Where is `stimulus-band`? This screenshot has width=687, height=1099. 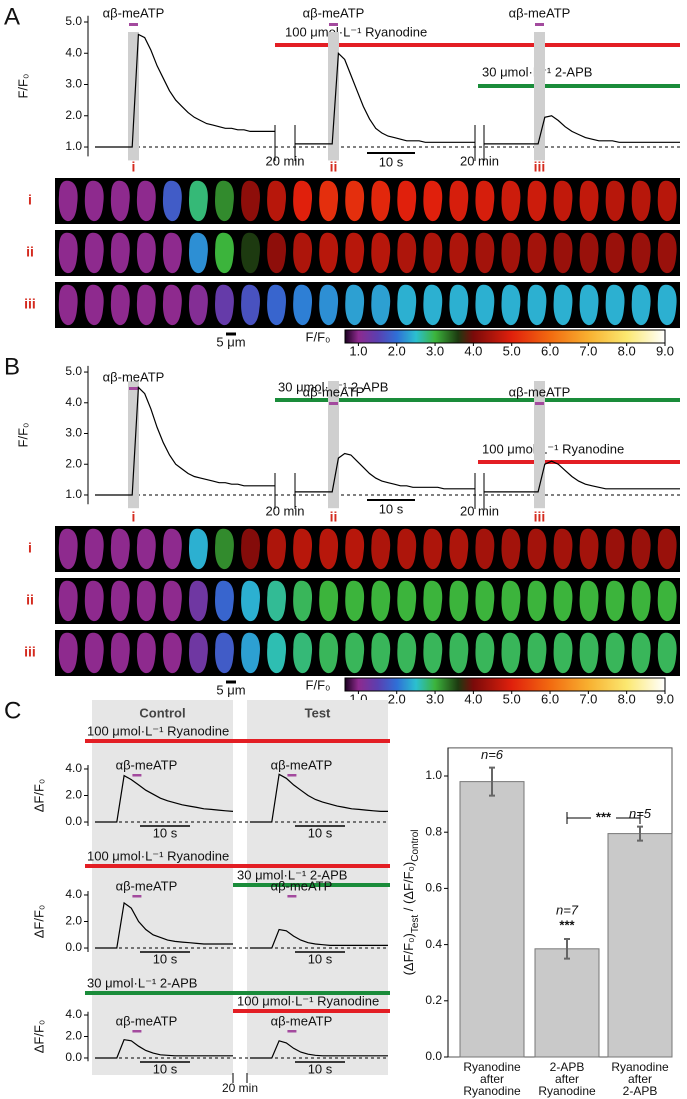 stimulus-band is located at coordinates (333, 445).